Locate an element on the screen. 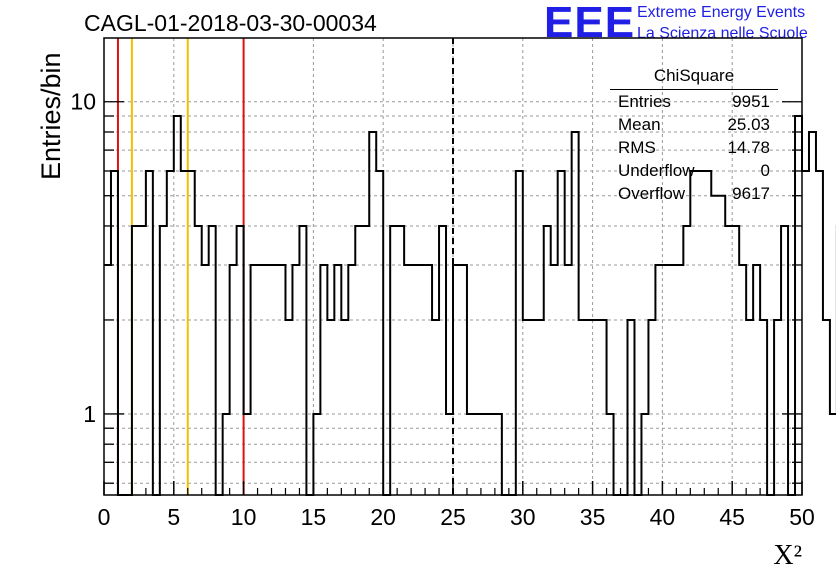 The image size is (836, 572). x-tick-label: 45 is located at coordinates (732, 517).